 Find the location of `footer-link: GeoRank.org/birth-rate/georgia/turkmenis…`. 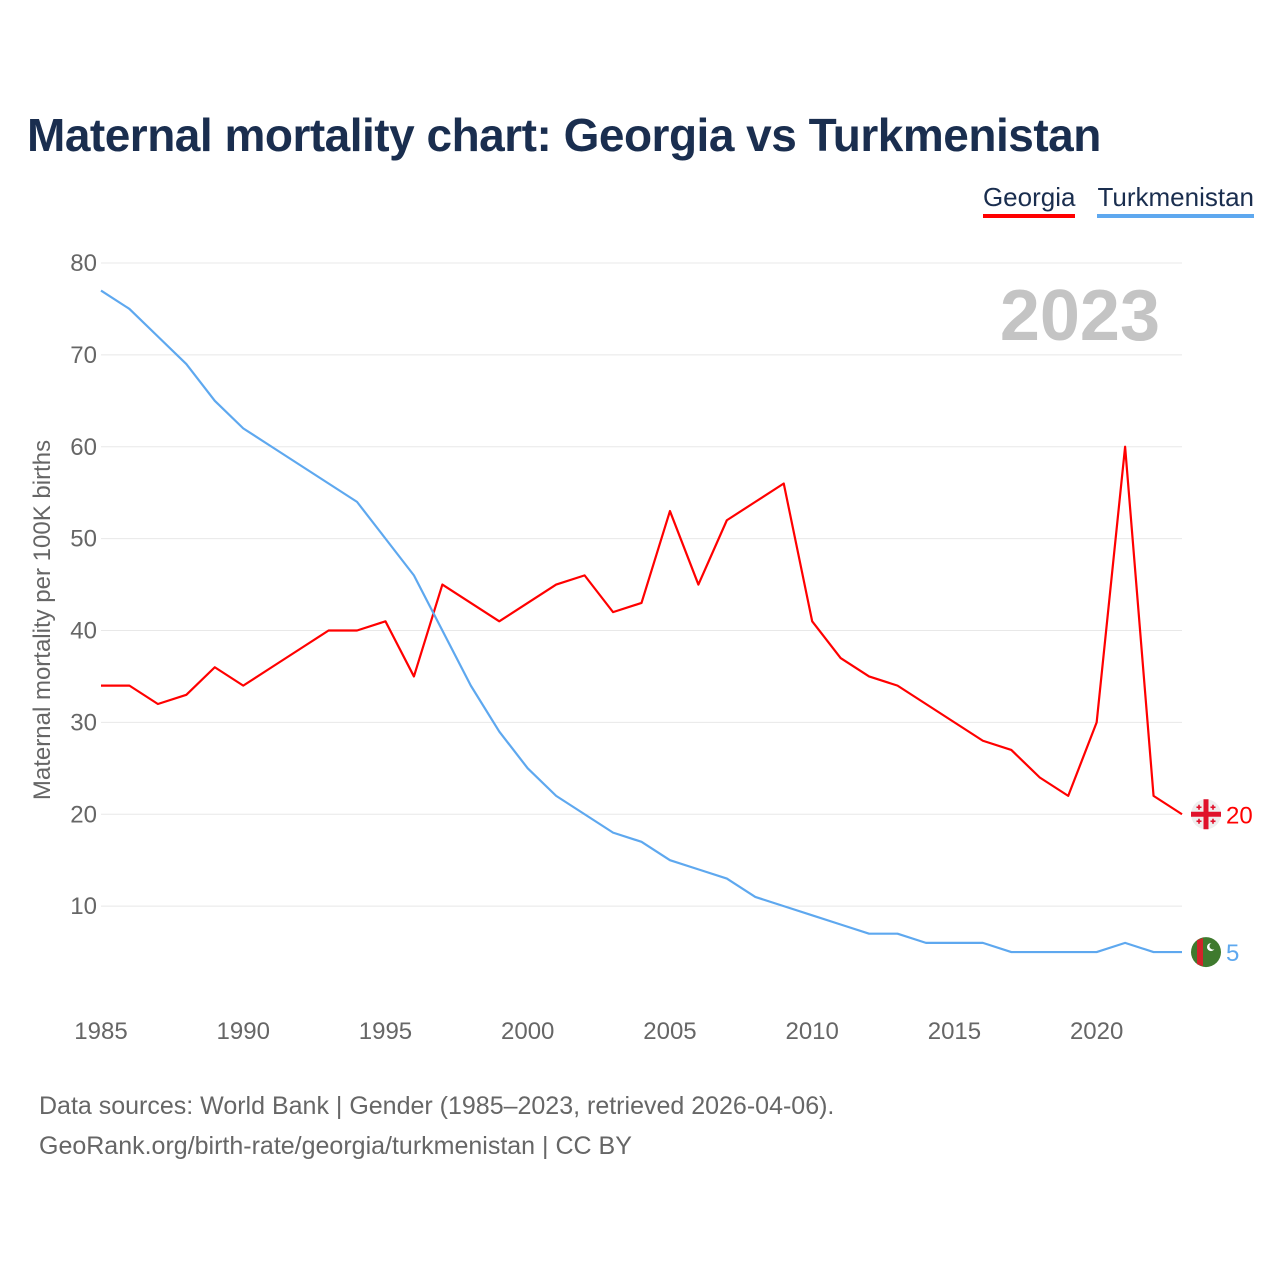

footer-link: GeoRank.org/birth-rate/georgia/turkmenis… is located at coordinates (335, 1146).